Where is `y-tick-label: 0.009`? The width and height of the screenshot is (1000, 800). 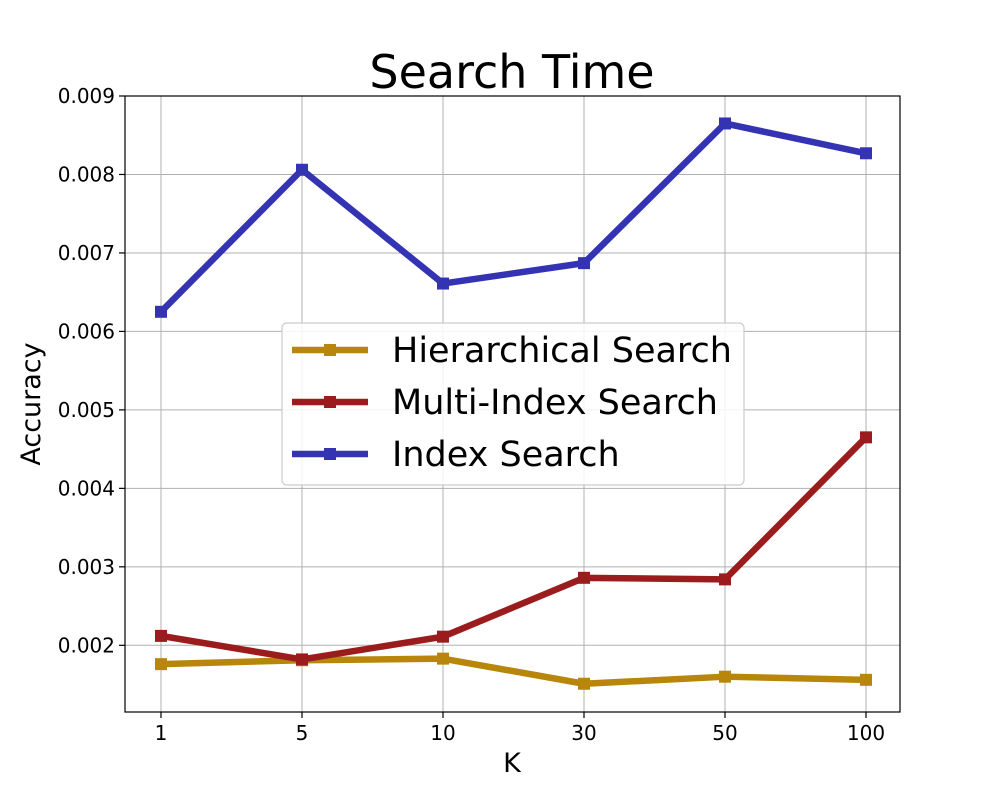
y-tick-label: 0.009 is located at coordinates (86, 96).